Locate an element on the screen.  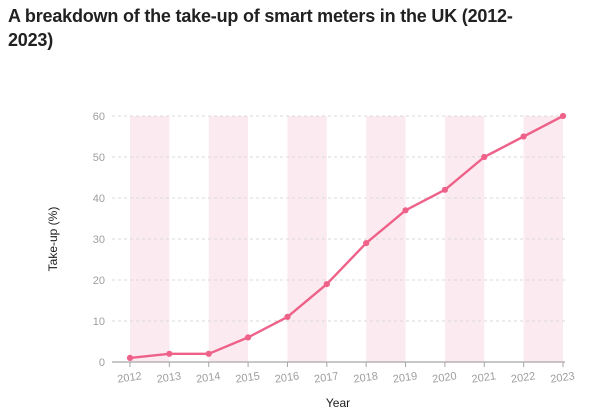
y-tick-label: 10 is located at coordinates (99, 322).